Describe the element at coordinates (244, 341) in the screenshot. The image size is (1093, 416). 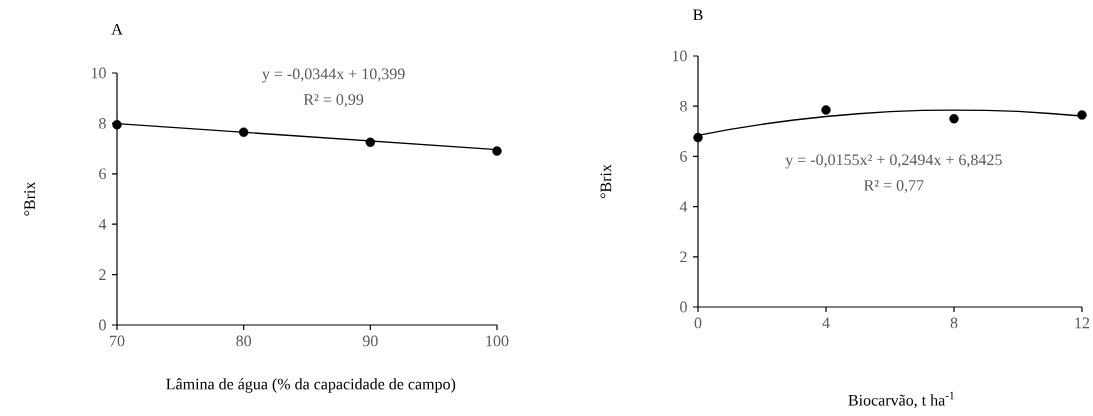
I see `x-tick-label: 80` at that location.